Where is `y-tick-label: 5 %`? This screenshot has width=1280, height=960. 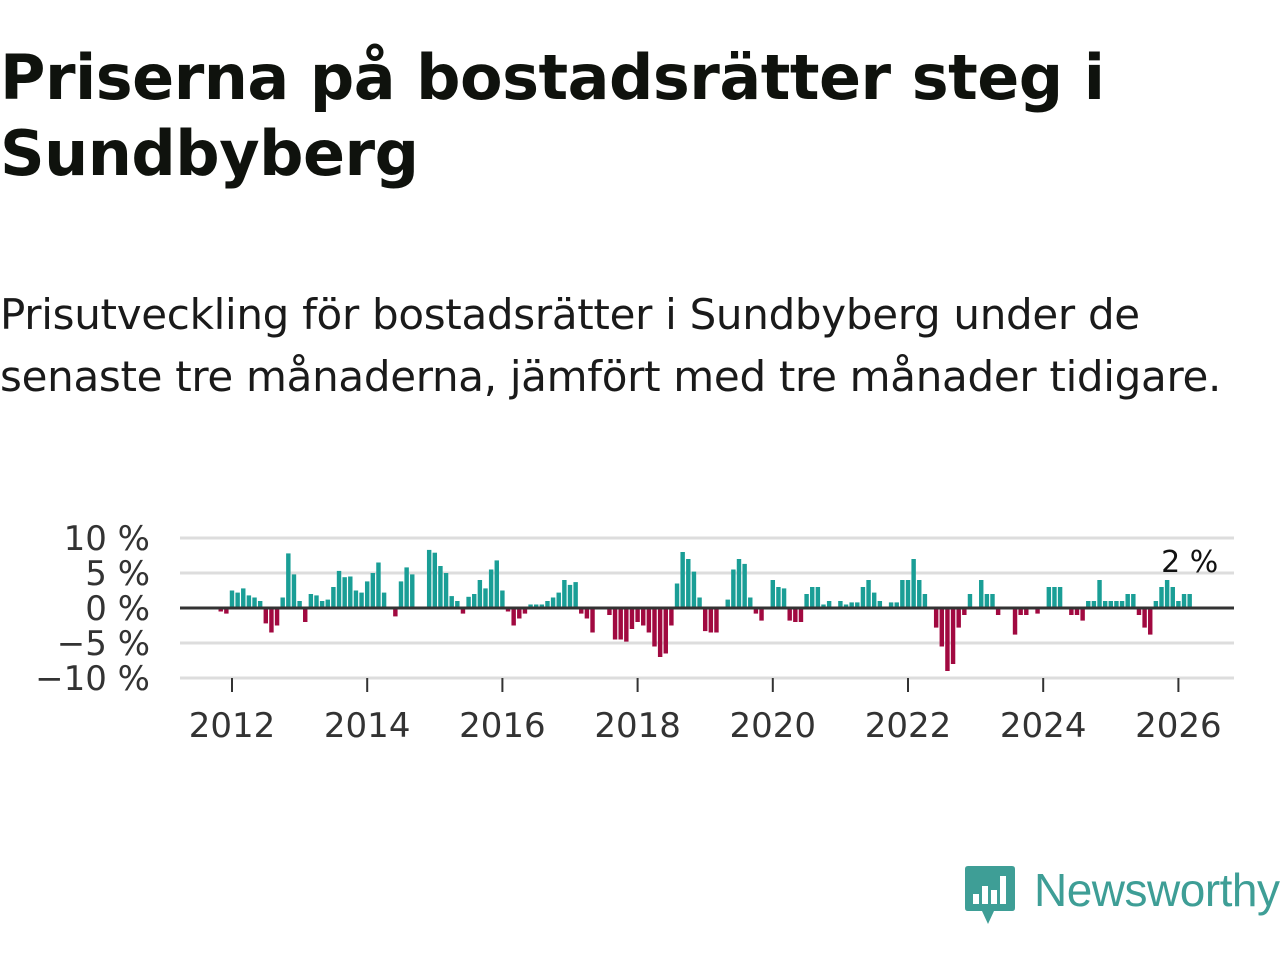
y-tick-label: 5 % is located at coordinates (117, 574).